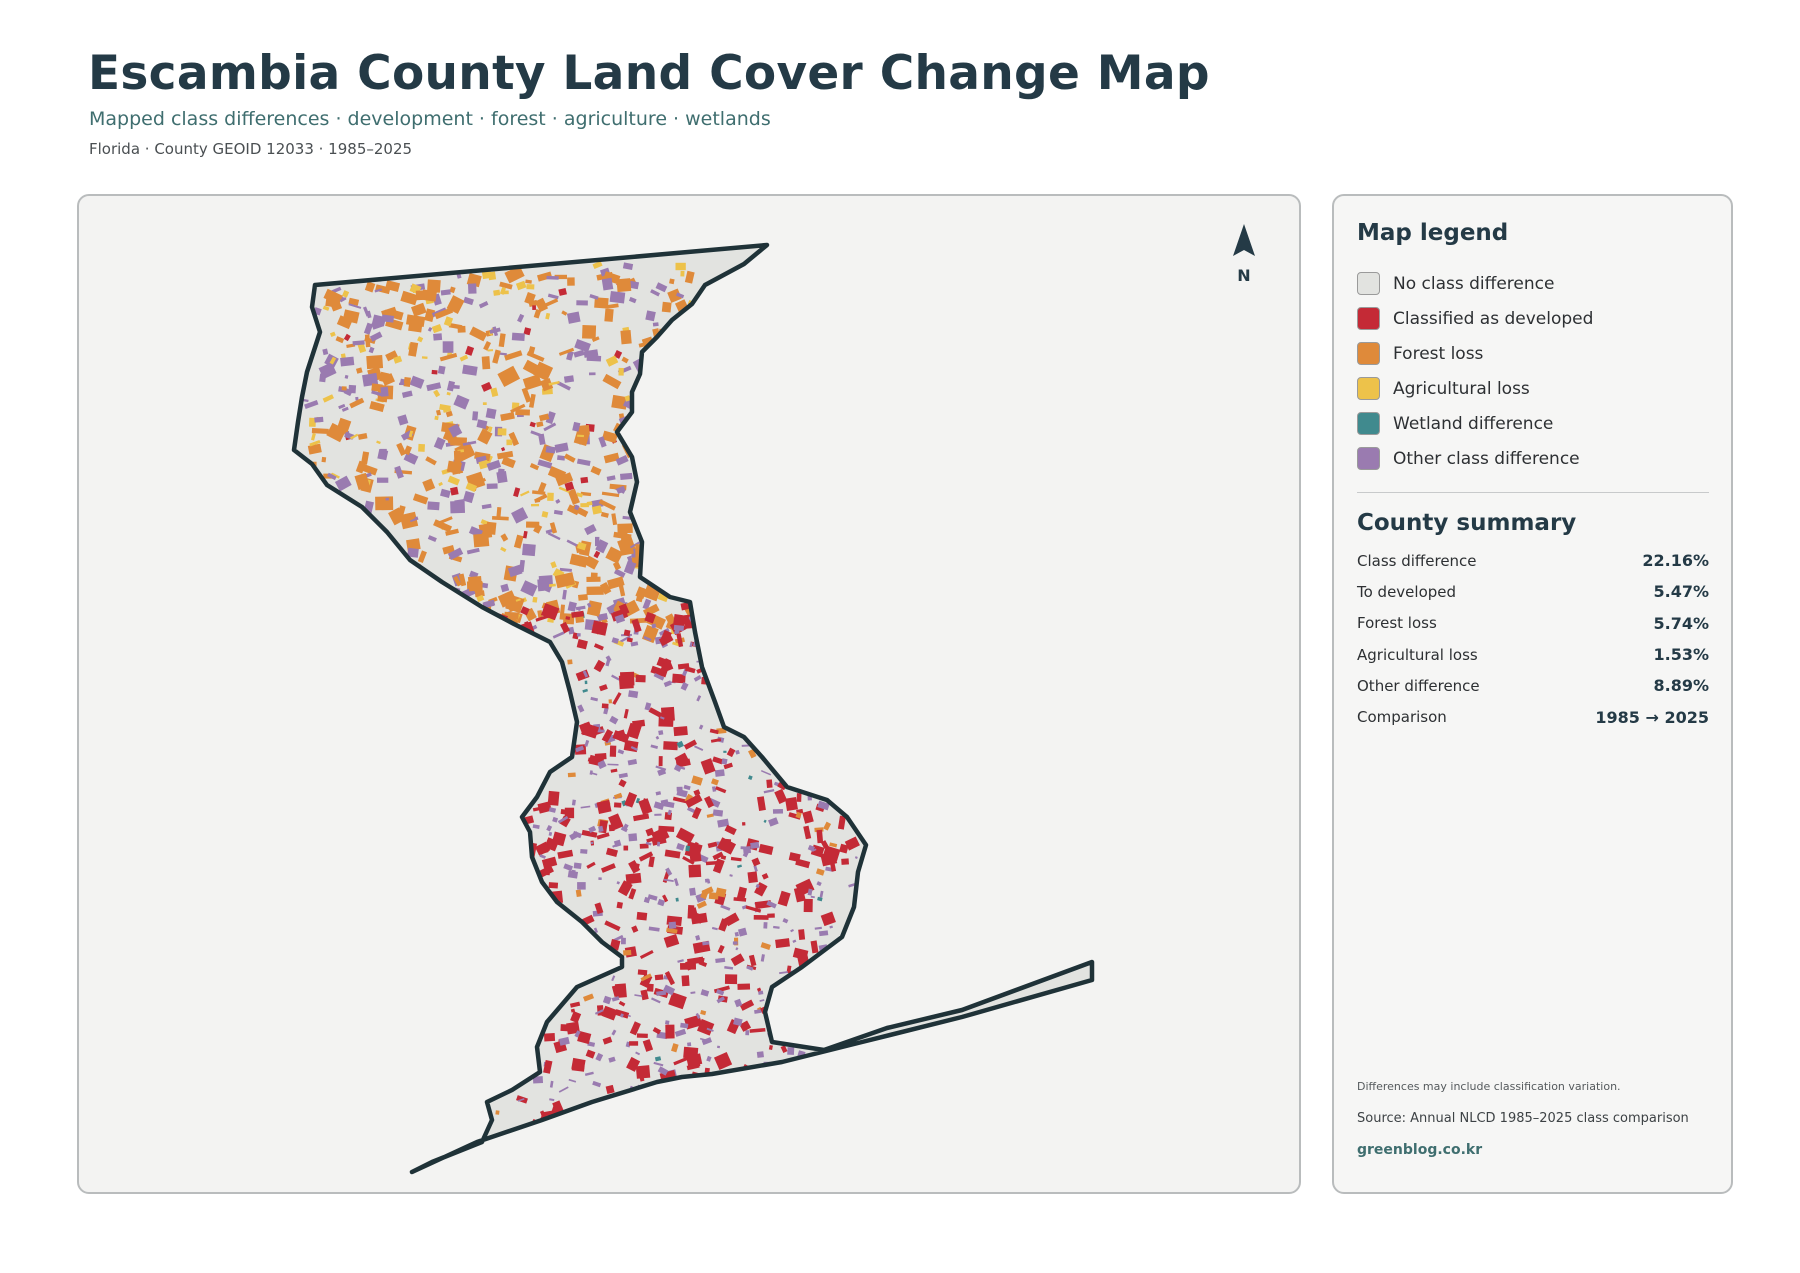  What do you see at coordinates (1475, 458) in the screenshot?
I see `legend-item-other-difference: Other class difference` at bounding box center [1475, 458].